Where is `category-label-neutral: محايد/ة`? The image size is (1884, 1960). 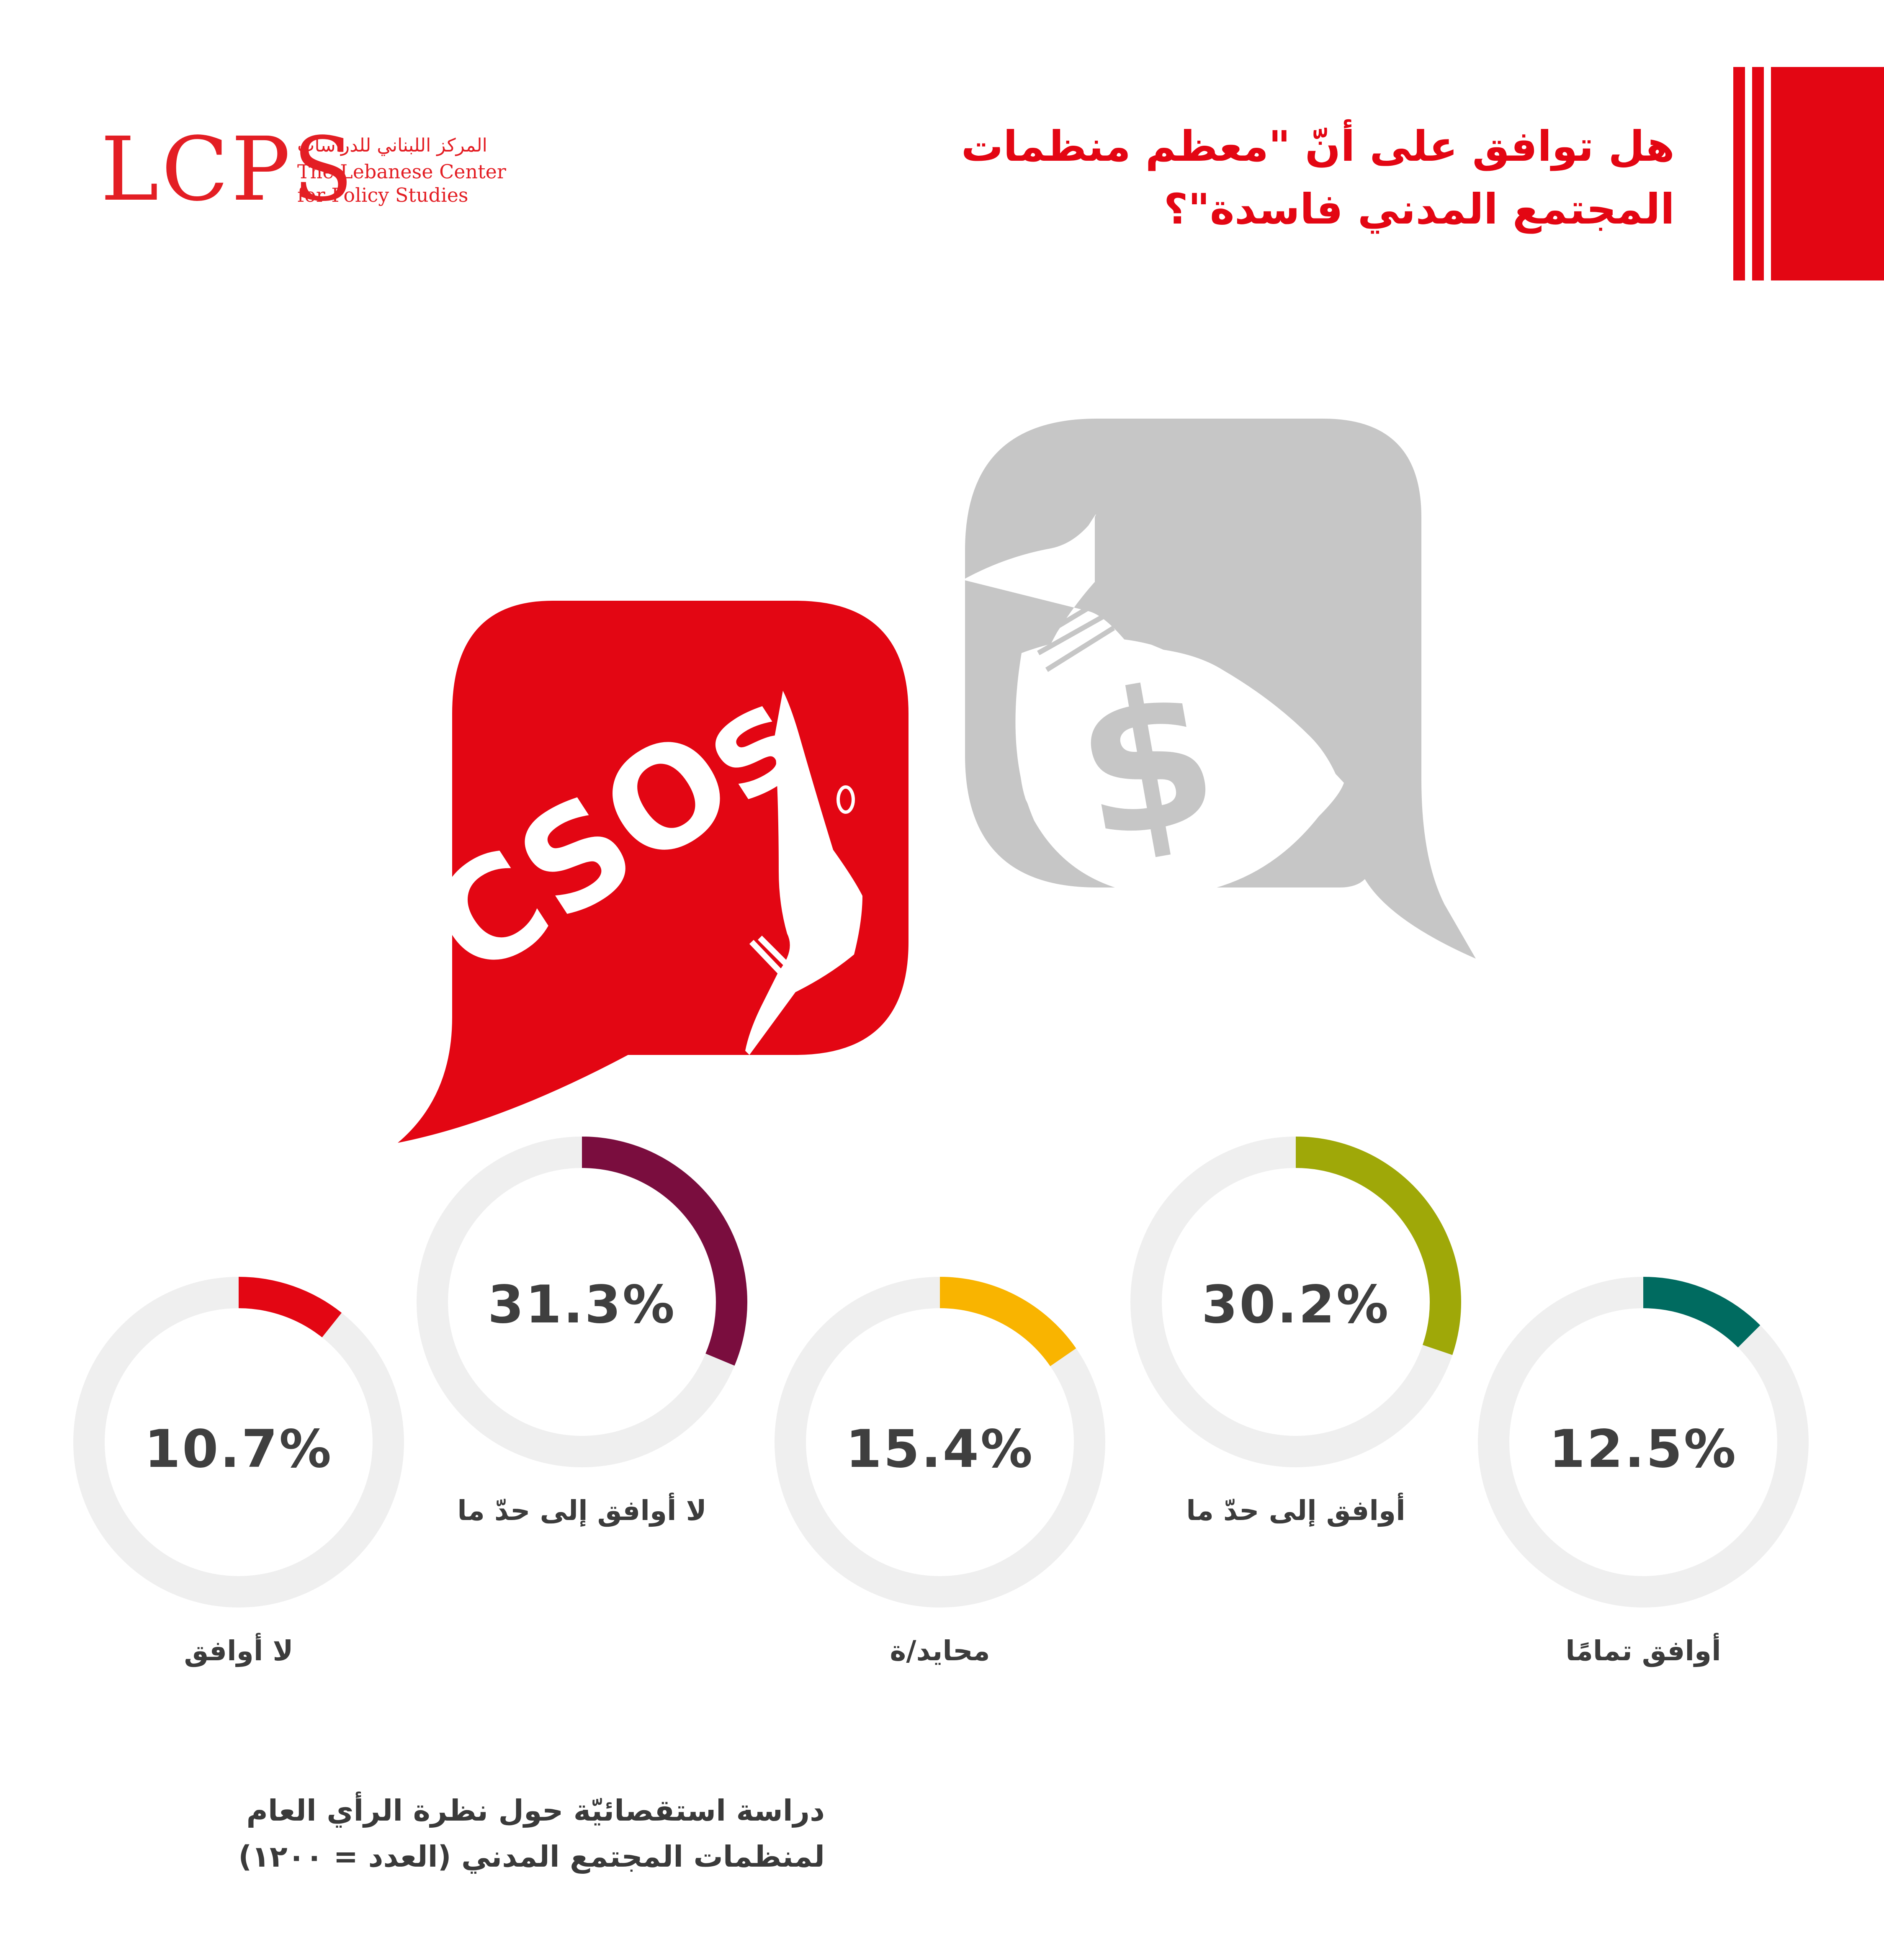
category-label-neutral: محايد/ة is located at coordinates (940, 1651).